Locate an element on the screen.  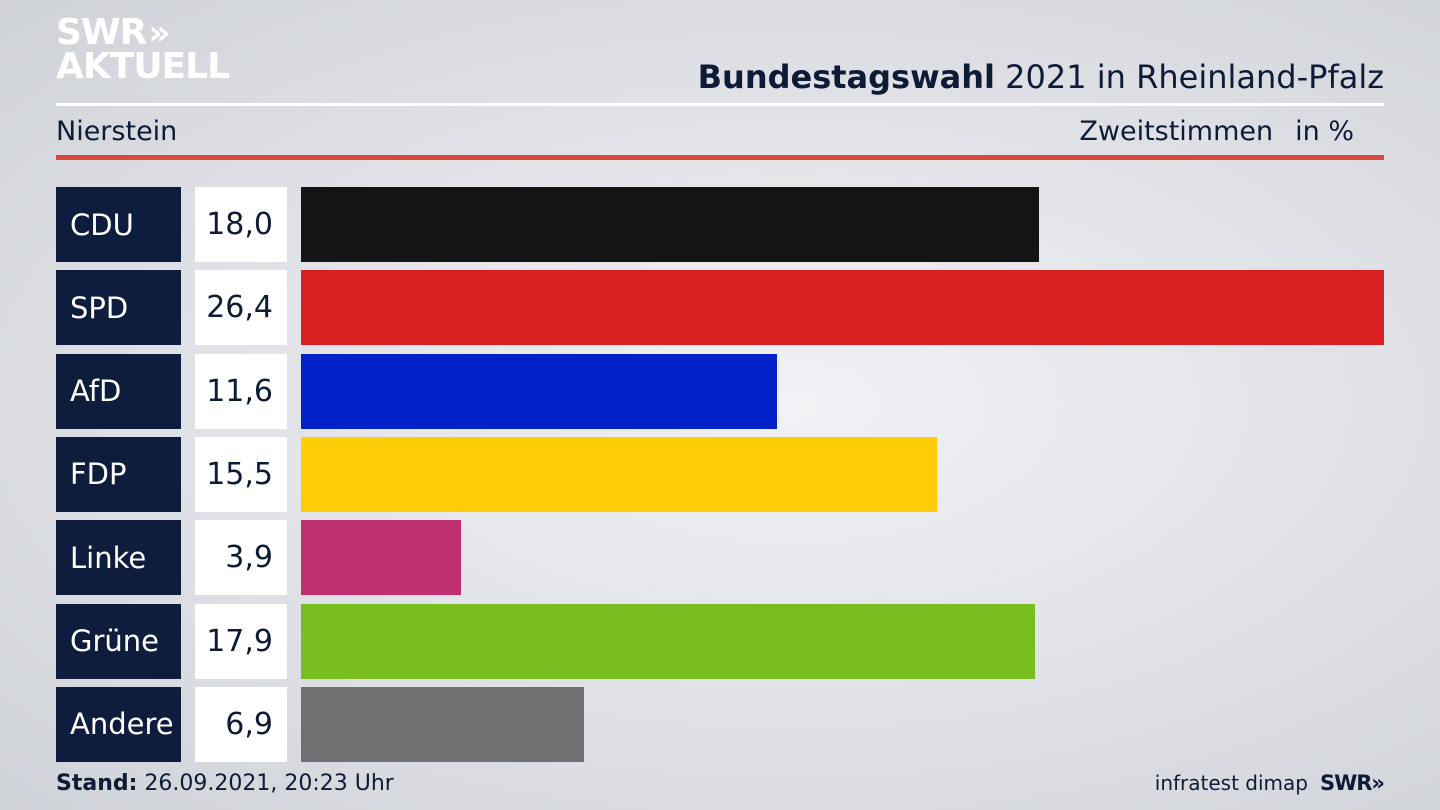
party-label: AfD is located at coordinates (118, 391).